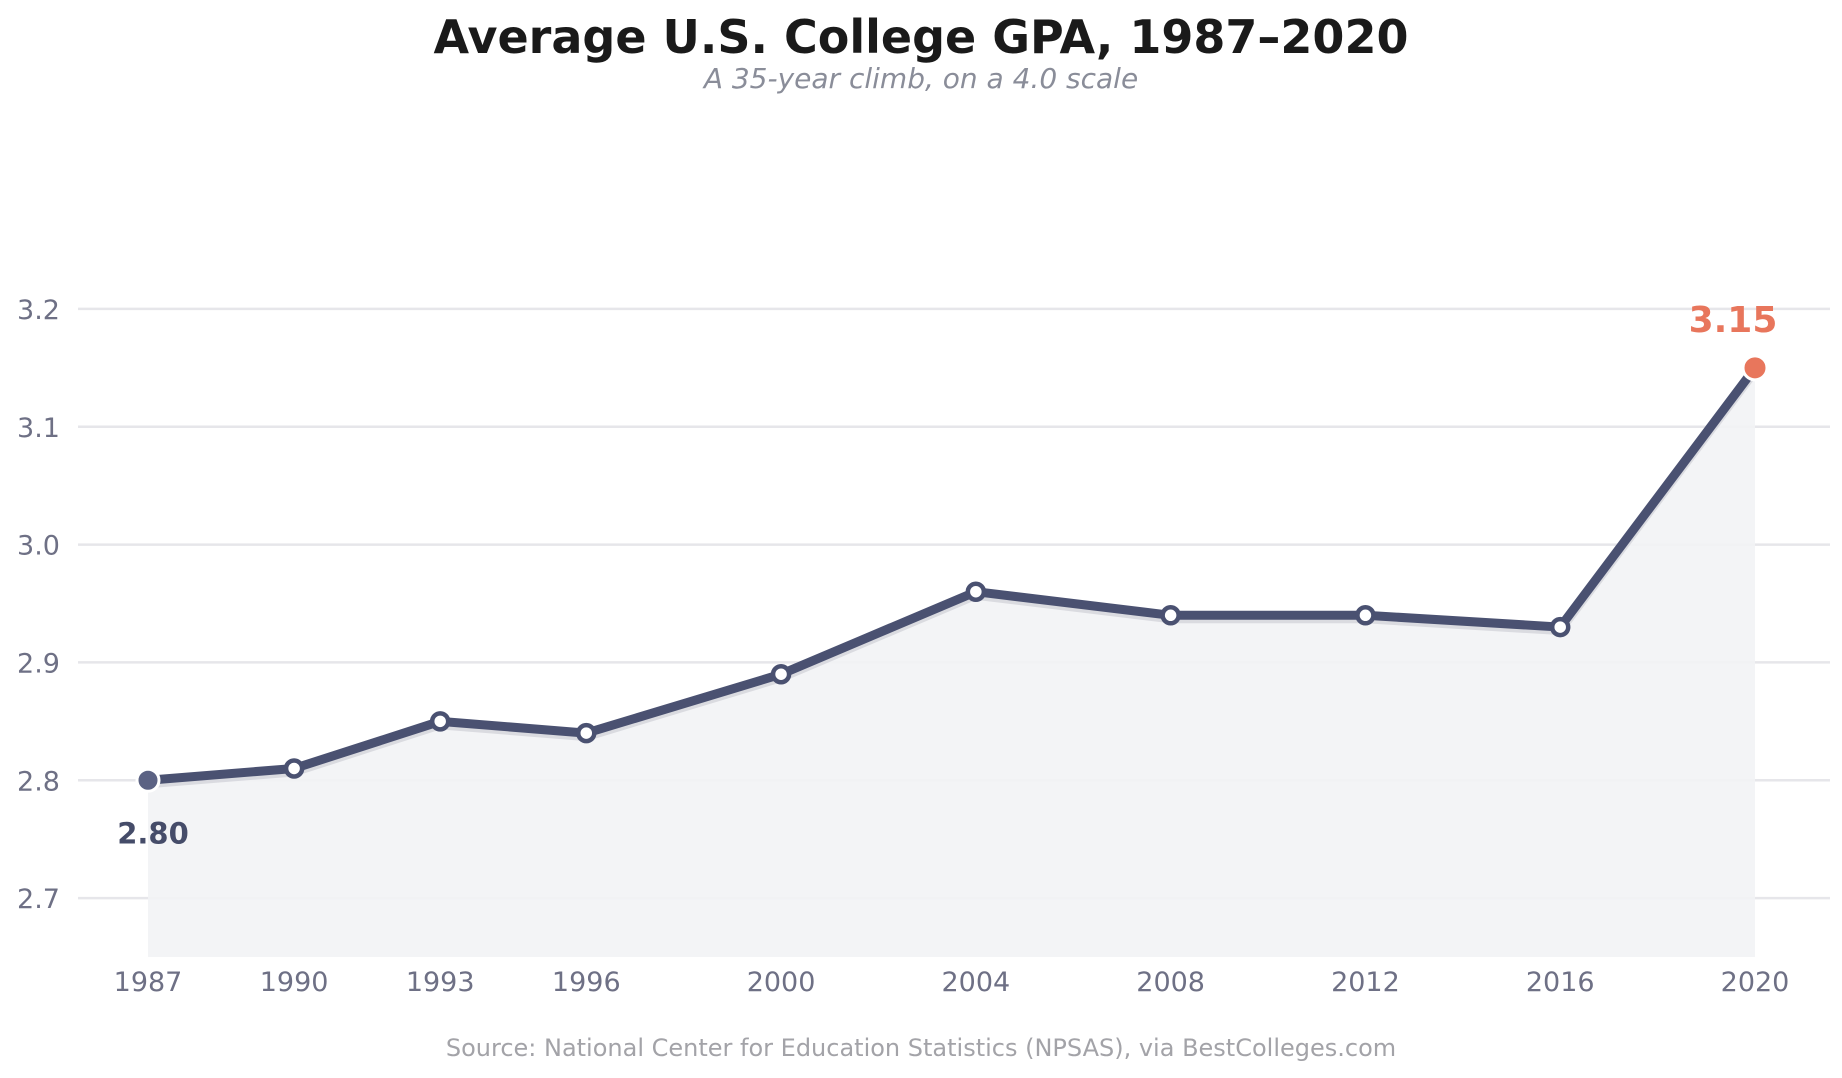  I want to click on y-axis-ticks: 2.7 2.8 2.9 3.0 3.1 3.2, so click(38, 605).